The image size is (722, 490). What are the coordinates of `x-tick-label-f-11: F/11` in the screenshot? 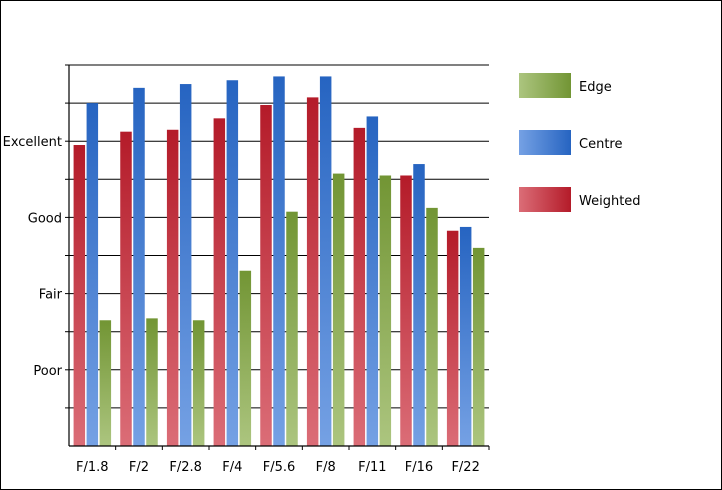 It's located at (372, 467).